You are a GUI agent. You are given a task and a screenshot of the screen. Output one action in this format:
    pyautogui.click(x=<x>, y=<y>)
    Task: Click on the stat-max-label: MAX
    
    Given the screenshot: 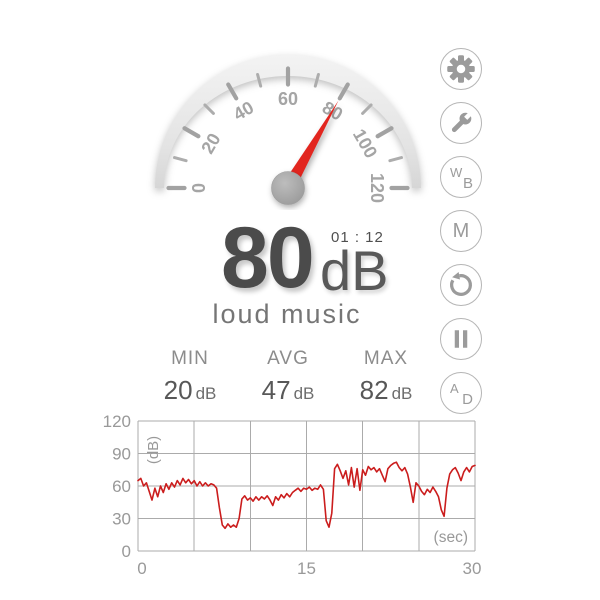 What is the action you would take?
    pyautogui.click(x=386, y=358)
    